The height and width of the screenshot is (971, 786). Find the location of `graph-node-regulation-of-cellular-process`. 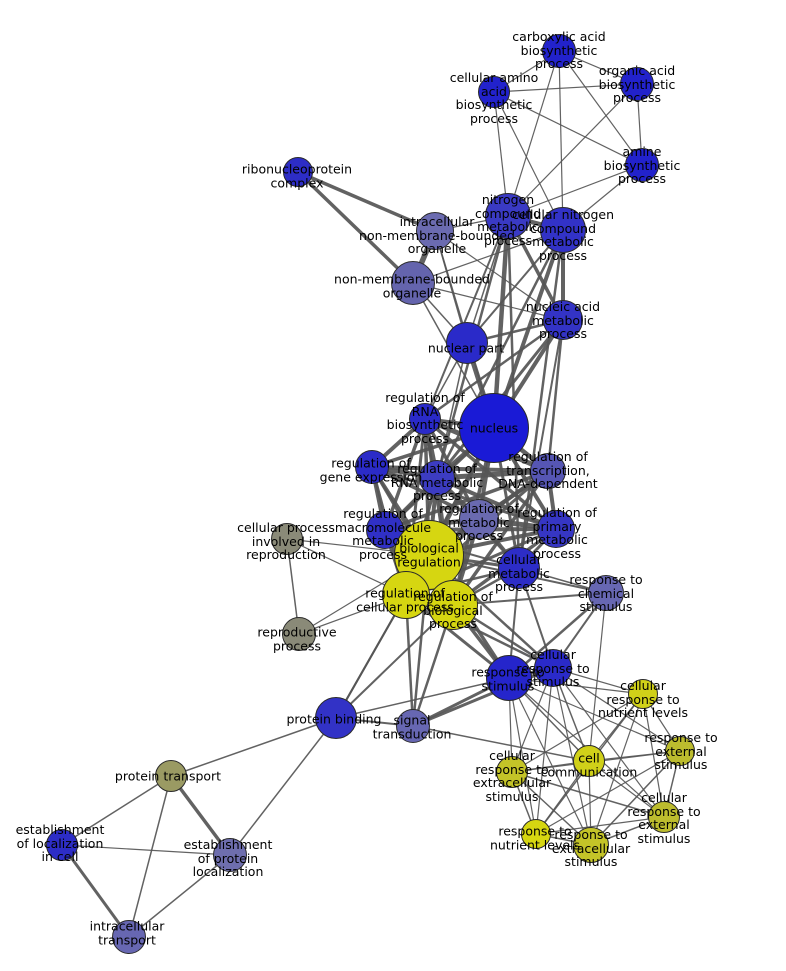

graph-node-regulation-of-cellular-process is located at coordinates (406, 595).